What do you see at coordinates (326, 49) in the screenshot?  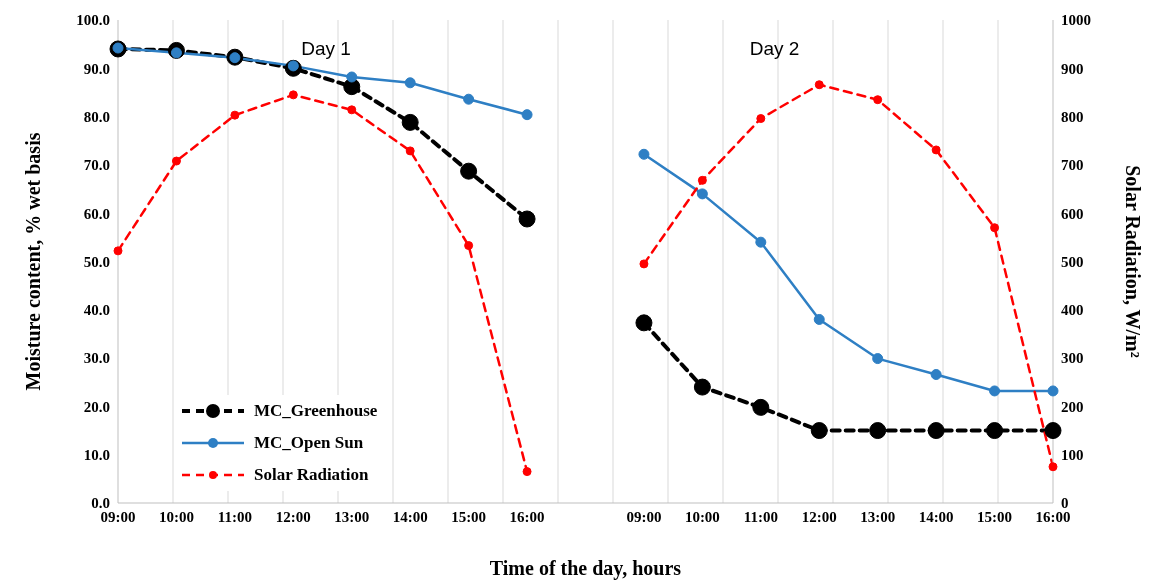 I see `annotation: Day 1` at bounding box center [326, 49].